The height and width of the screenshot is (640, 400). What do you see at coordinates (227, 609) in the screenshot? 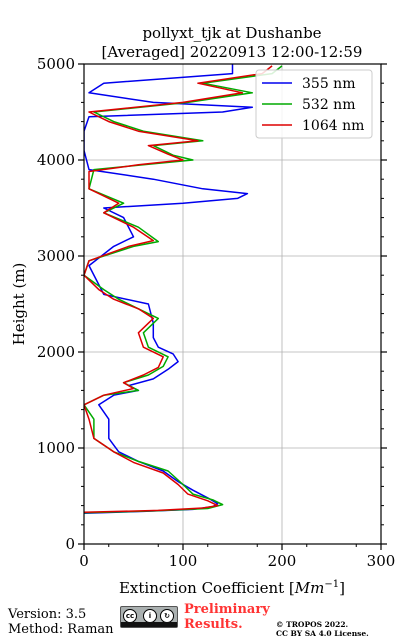
I see `preliminary-line1: Preliminary` at bounding box center [227, 609].